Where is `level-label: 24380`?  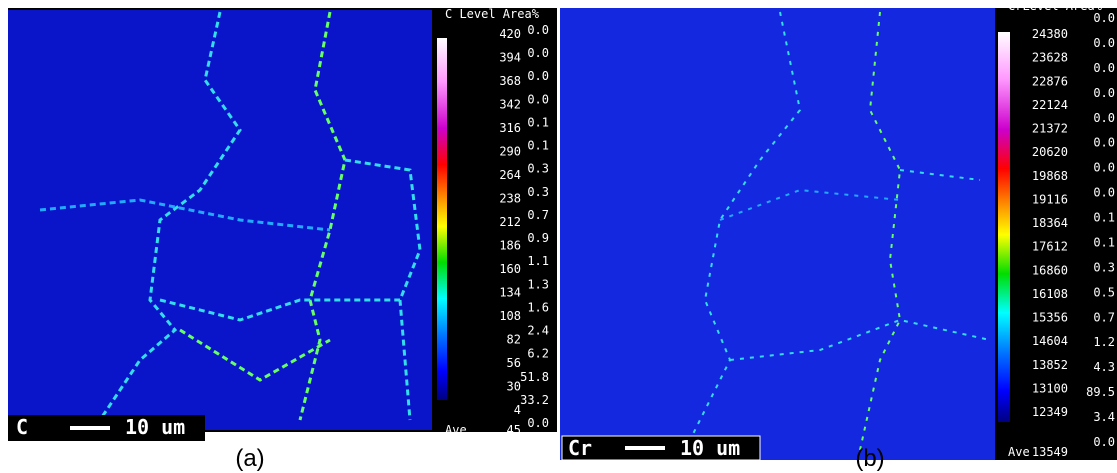 level-label: 24380 is located at coordinates (1050, 34).